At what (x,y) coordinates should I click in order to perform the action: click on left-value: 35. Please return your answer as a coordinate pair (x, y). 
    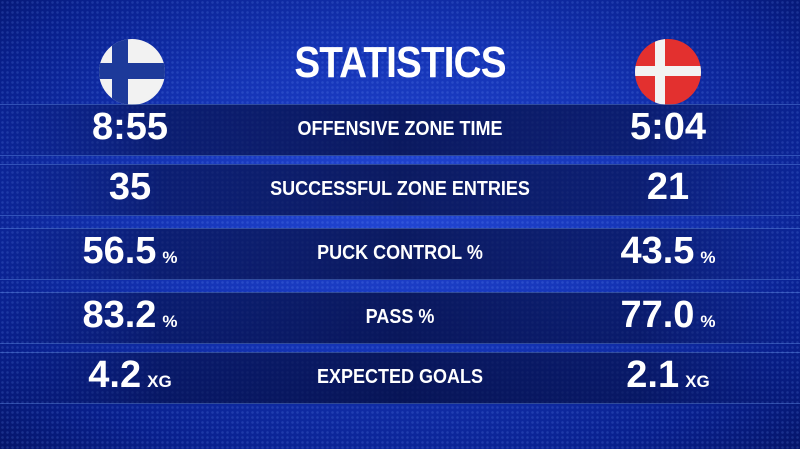
    Looking at the image, I should click on (130, 187).